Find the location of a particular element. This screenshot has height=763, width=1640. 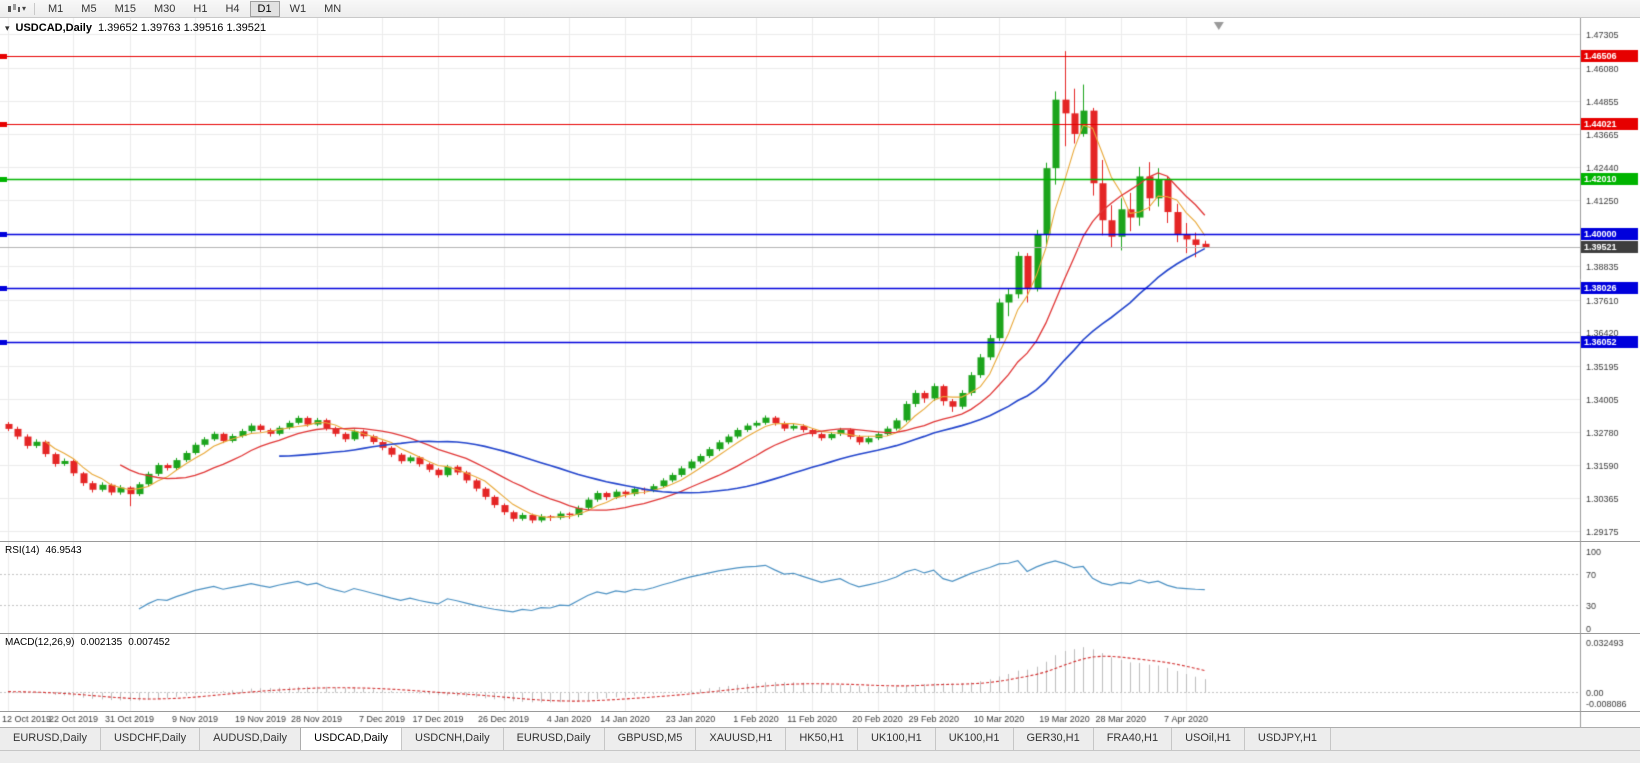

macd-panel: MACD(12,26,9) 0.002135 0.007452 is located at coordinates (820, 672).